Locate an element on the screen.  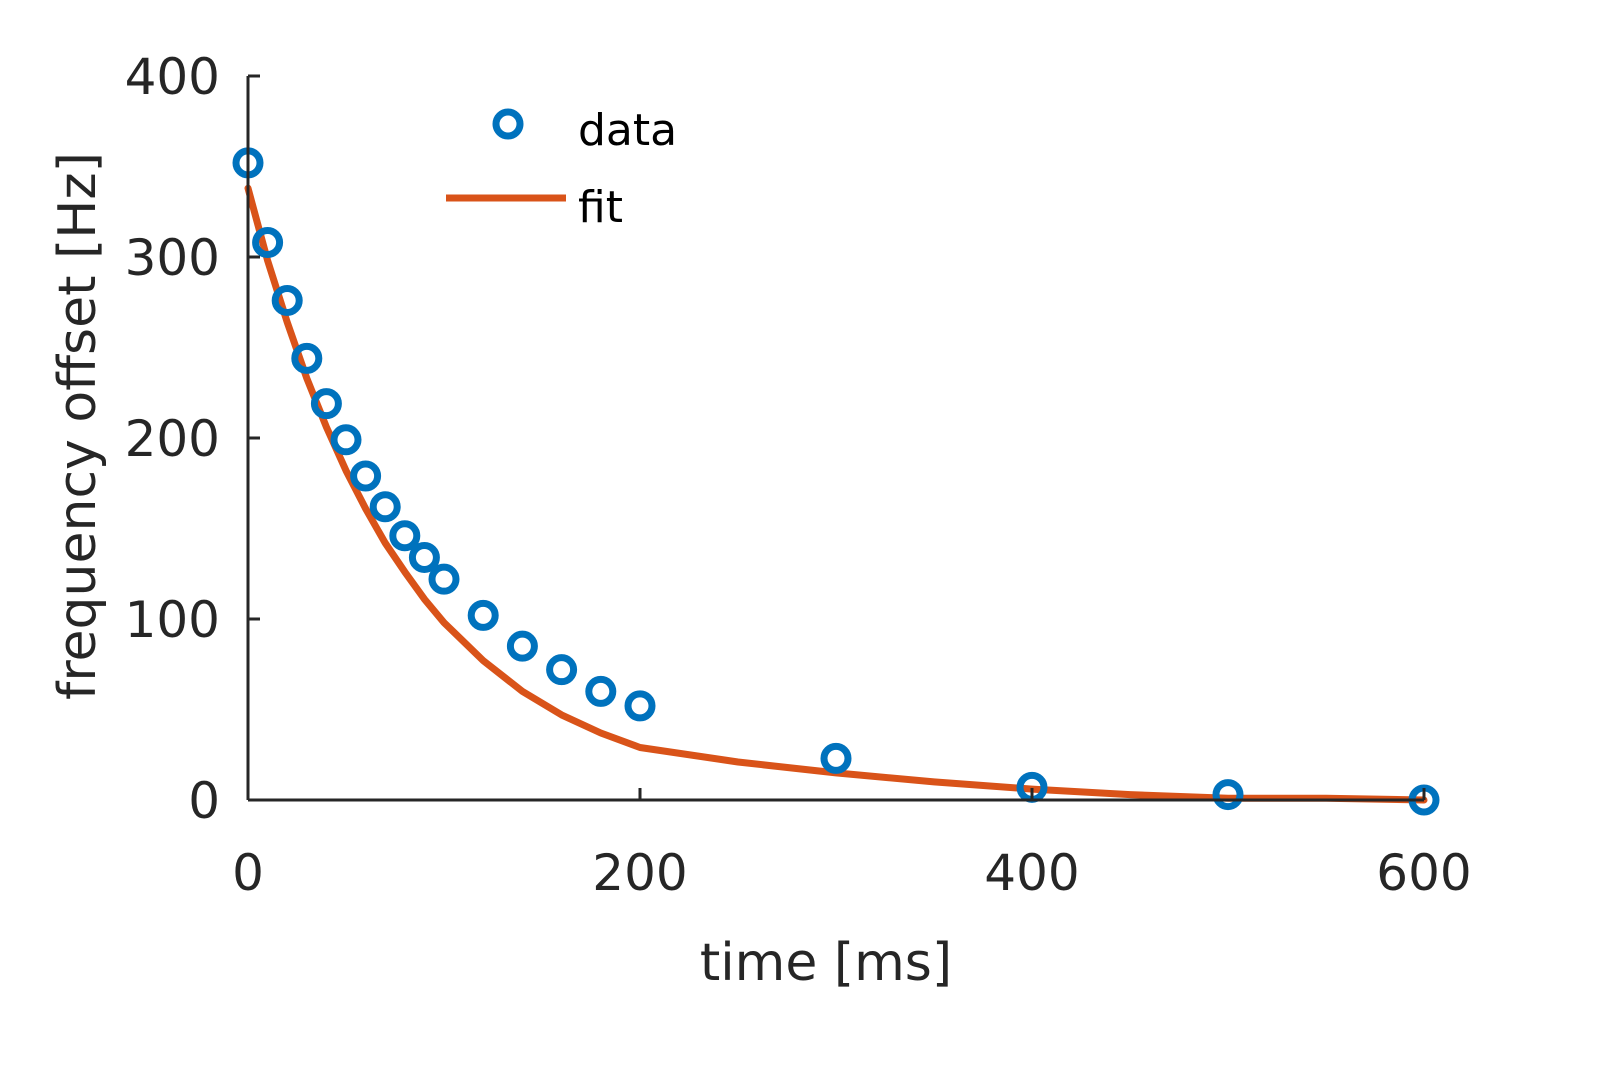
legend-fit-label: fit is located at coordinates (600, 207).